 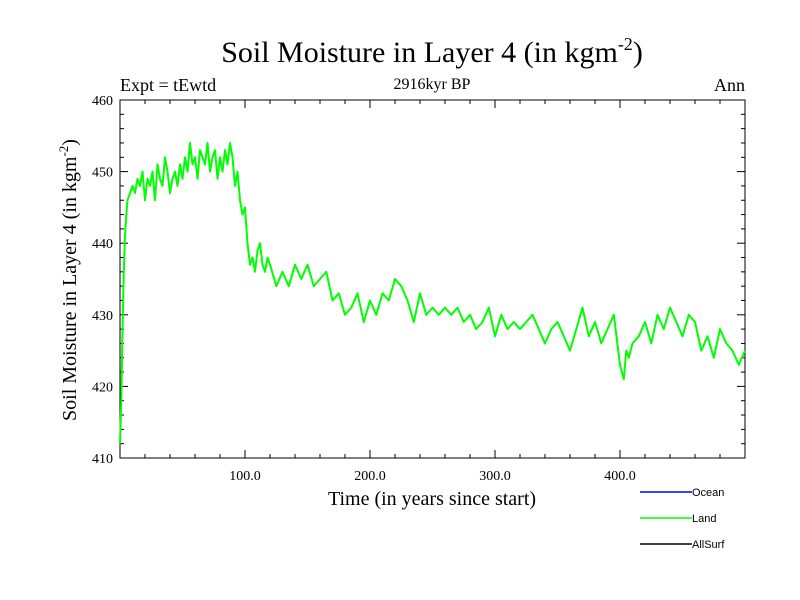 What do you see at coordinates (419, 52) in the screenshot?
I see `chart-title-main: Soil Moisture in Layer 4 (in kgm` at bounding box center [419, 52].